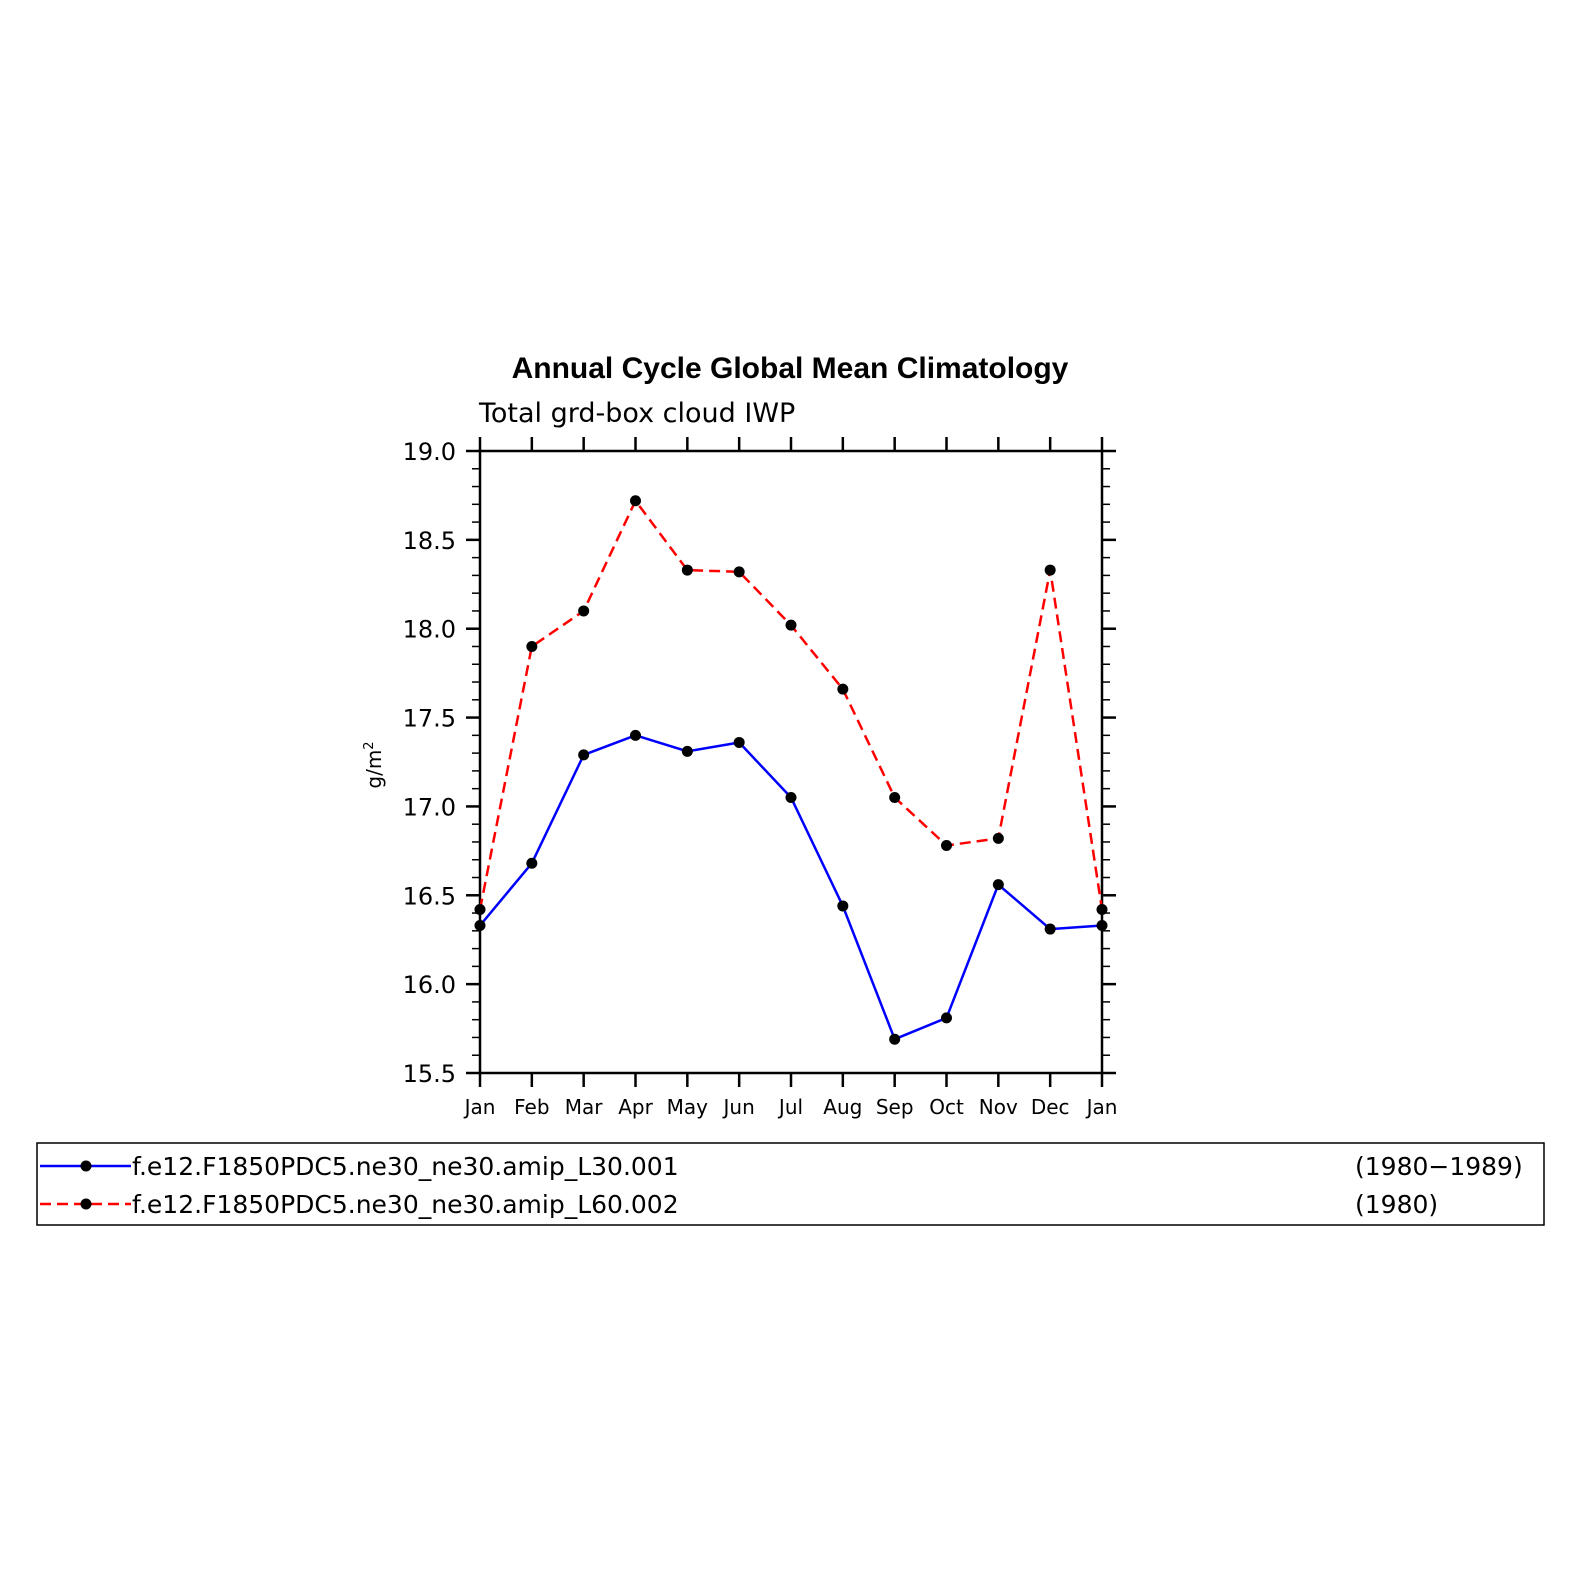 The width and height of the screenshot is (1575, 1575). Describe the element at coordinates (738, 1107) in the screenshot. I see `x-tick-label: Jun` at that location.